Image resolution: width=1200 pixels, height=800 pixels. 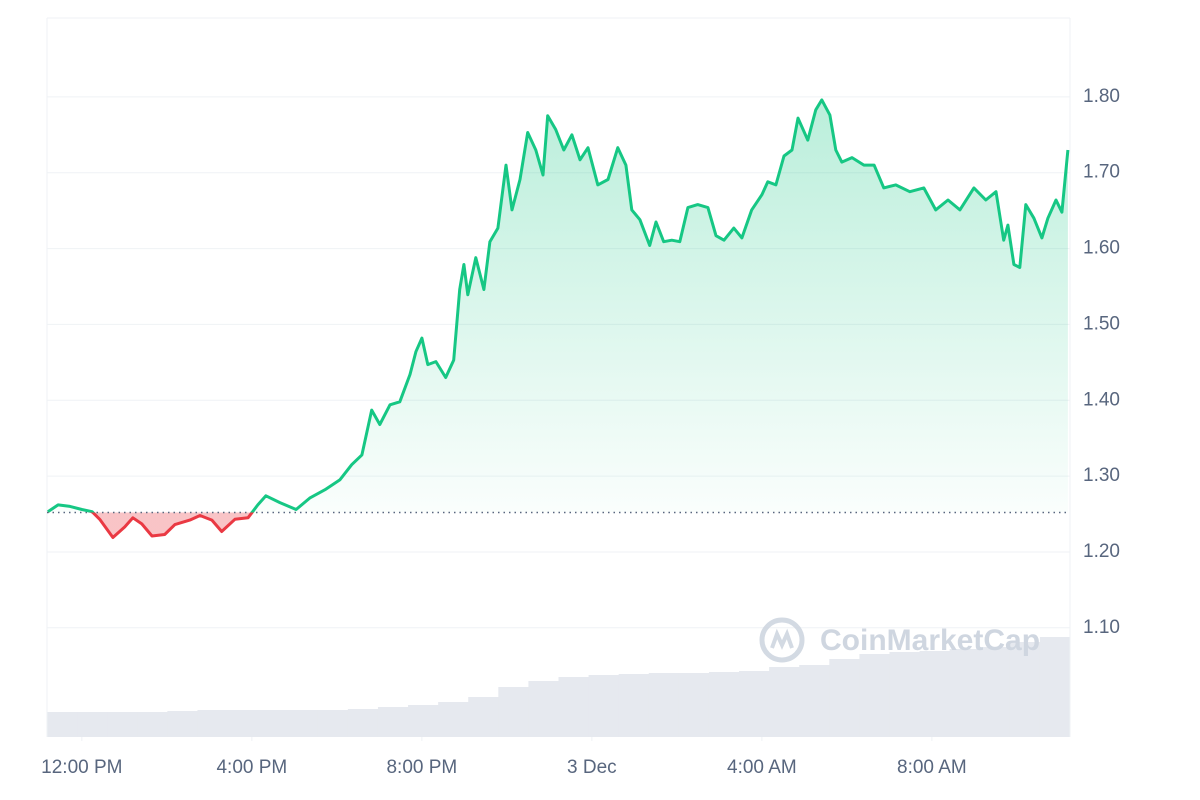 What do you see at coordinates (1101, 475) in the screenshot?
I see `y-tick-label: 1.30` at bounding box center [1101, 475].